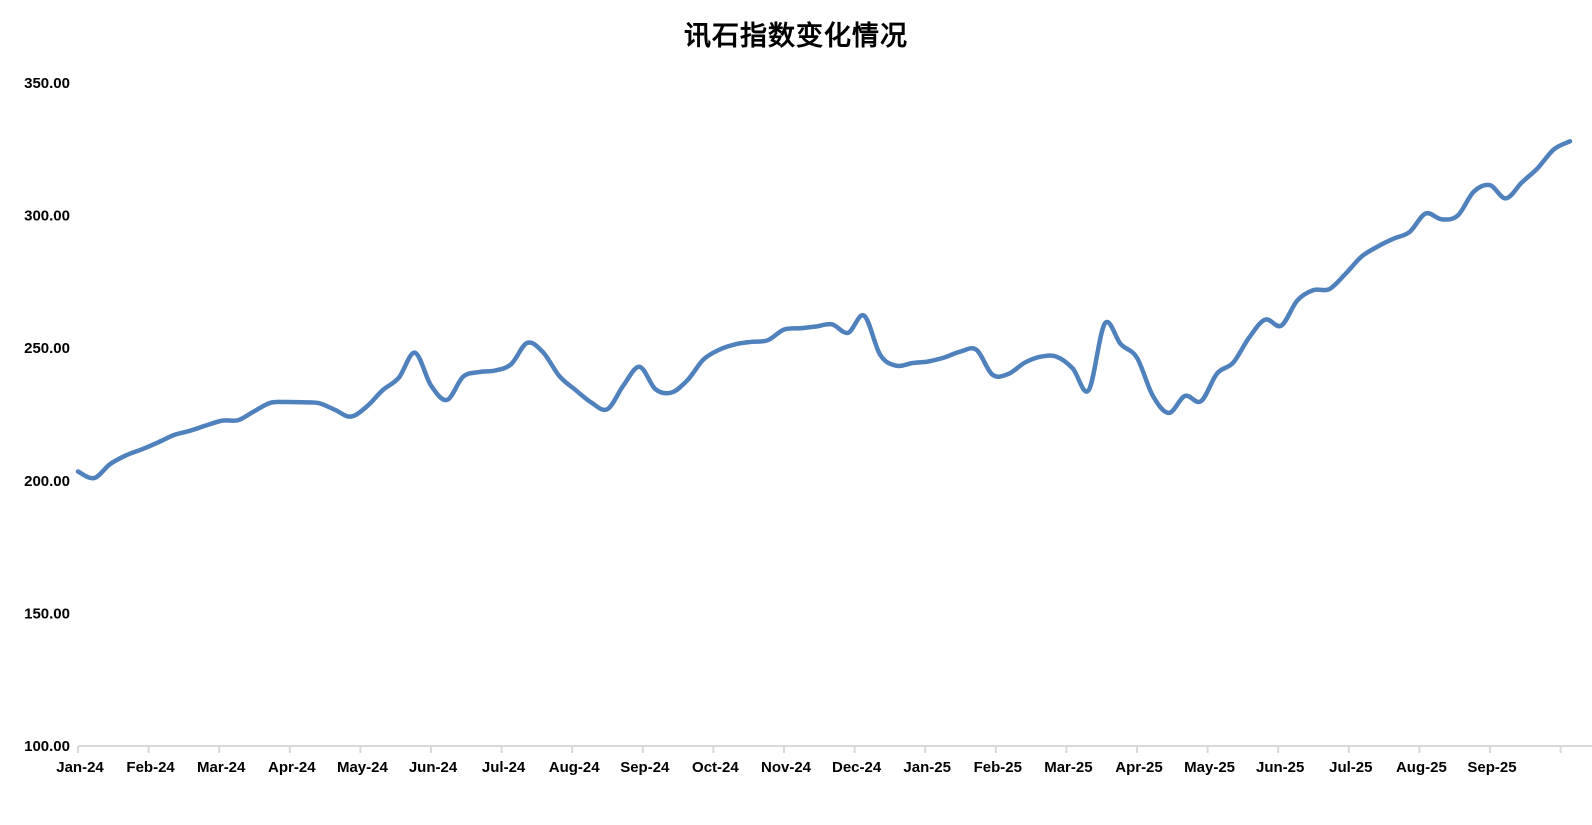 The height and width of the screenshot is (825, 1592). What do you see at coordinates (504, 767) in the screenshot?
I see `x-axis-tick-label: Jul-24` at bounding box center [504, 767].